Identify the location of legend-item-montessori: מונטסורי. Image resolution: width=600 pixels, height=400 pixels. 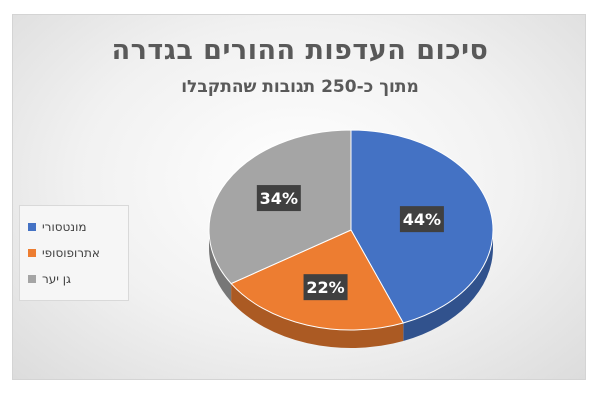
(57, 227).